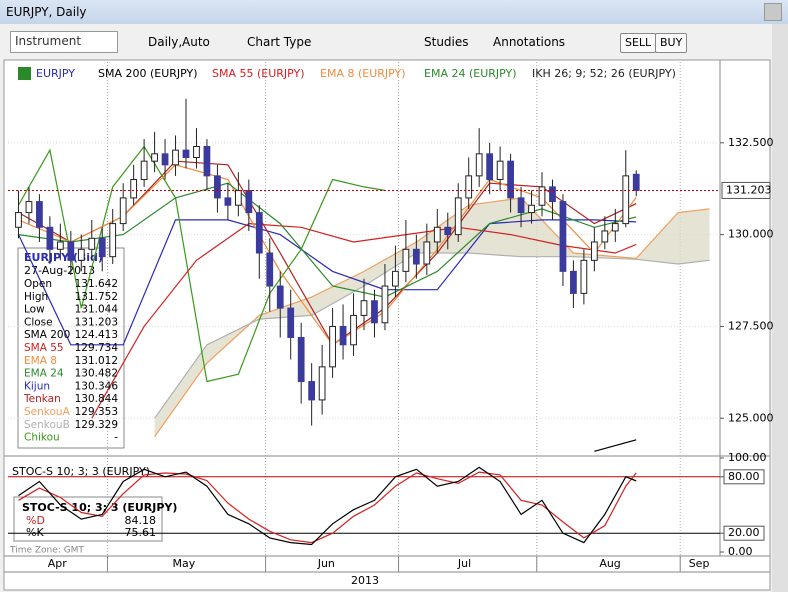  I want to click on last-price-box, so click(746, 190).